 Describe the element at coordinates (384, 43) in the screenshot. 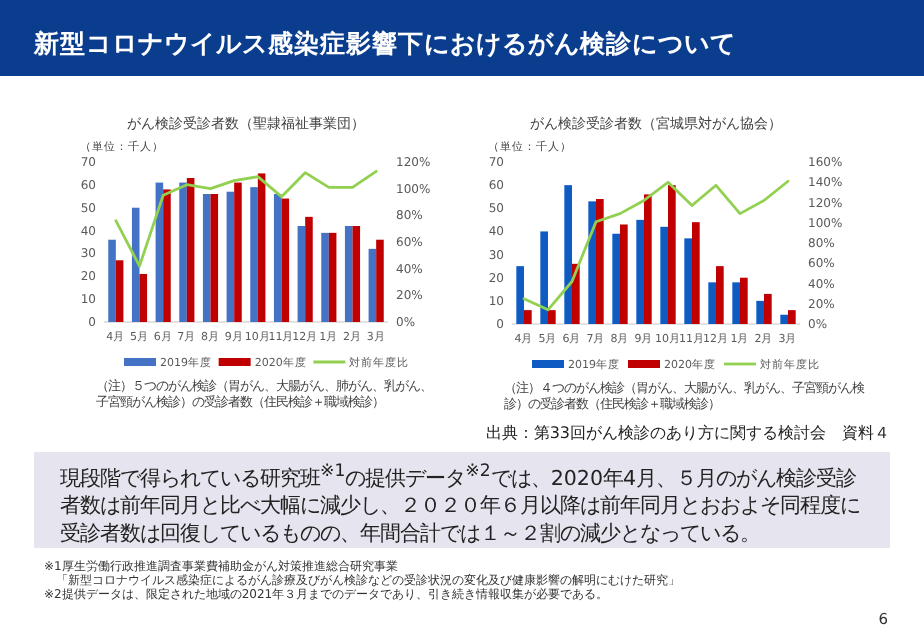

I see `text: 新型コロナウイルス感染症影響下におけるがん検診について` at that location.